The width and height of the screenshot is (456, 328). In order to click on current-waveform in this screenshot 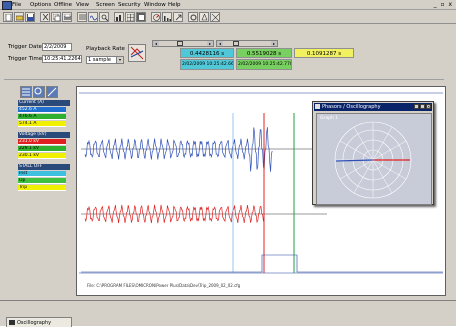, I will do `click(178, 149)`.